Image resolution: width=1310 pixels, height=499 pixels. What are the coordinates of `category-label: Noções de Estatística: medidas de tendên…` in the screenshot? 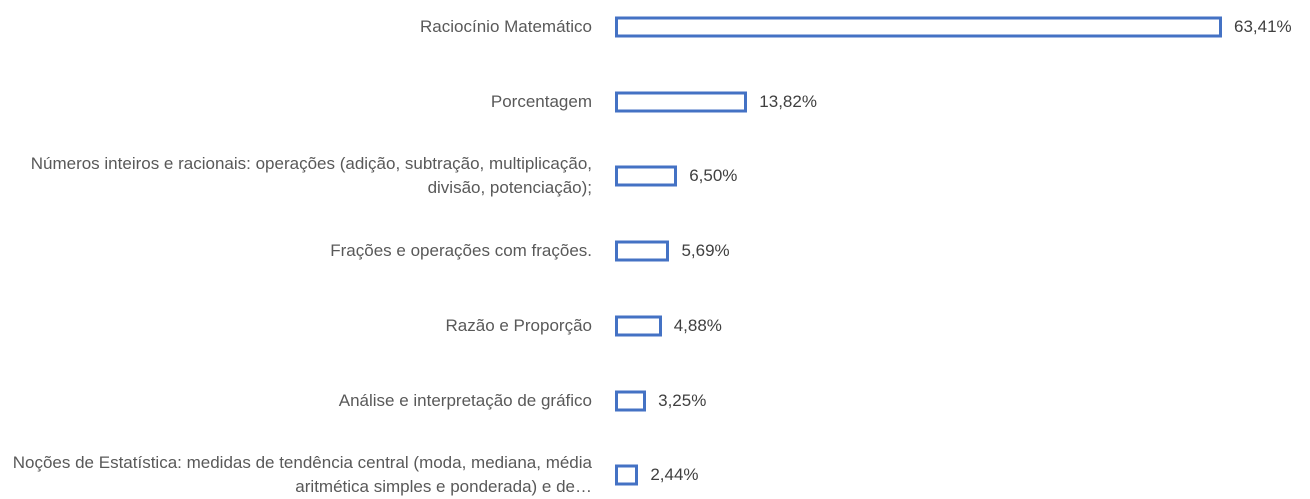 It's located at (302, 475).